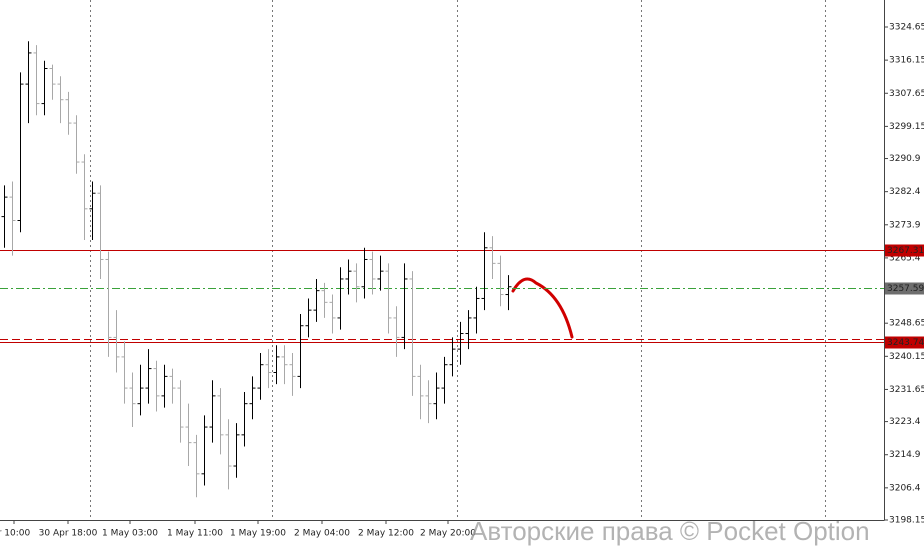 This screenshot has height=547, width=924. What do you see at coordinates (906, 127) in the screenshot?
I see `y-tick-label: 3299.15` at bounding box center [906, 127].